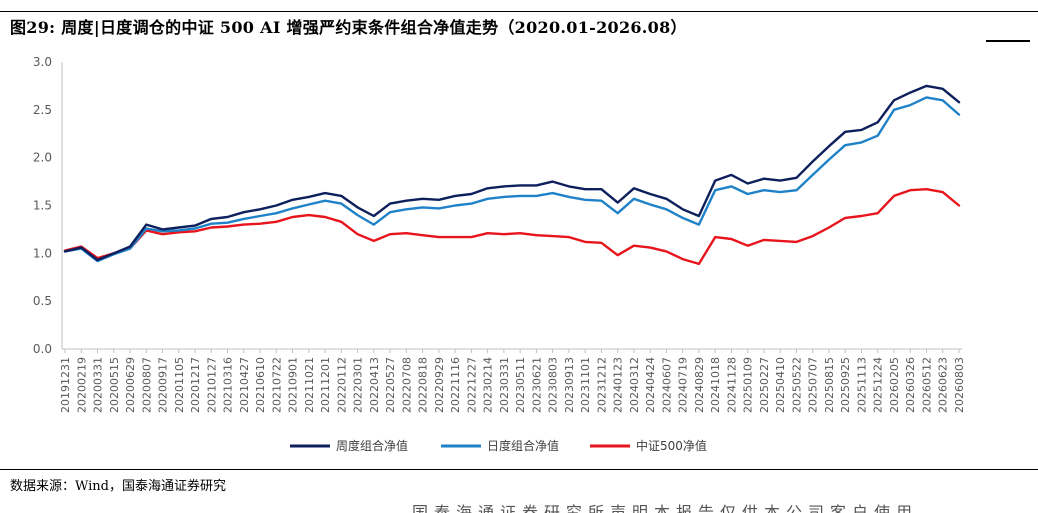  What do you see at coordinates (42, 110) in the screenshot?
I see `y-tick-label: 2.5` at bounding box center [42, 110].